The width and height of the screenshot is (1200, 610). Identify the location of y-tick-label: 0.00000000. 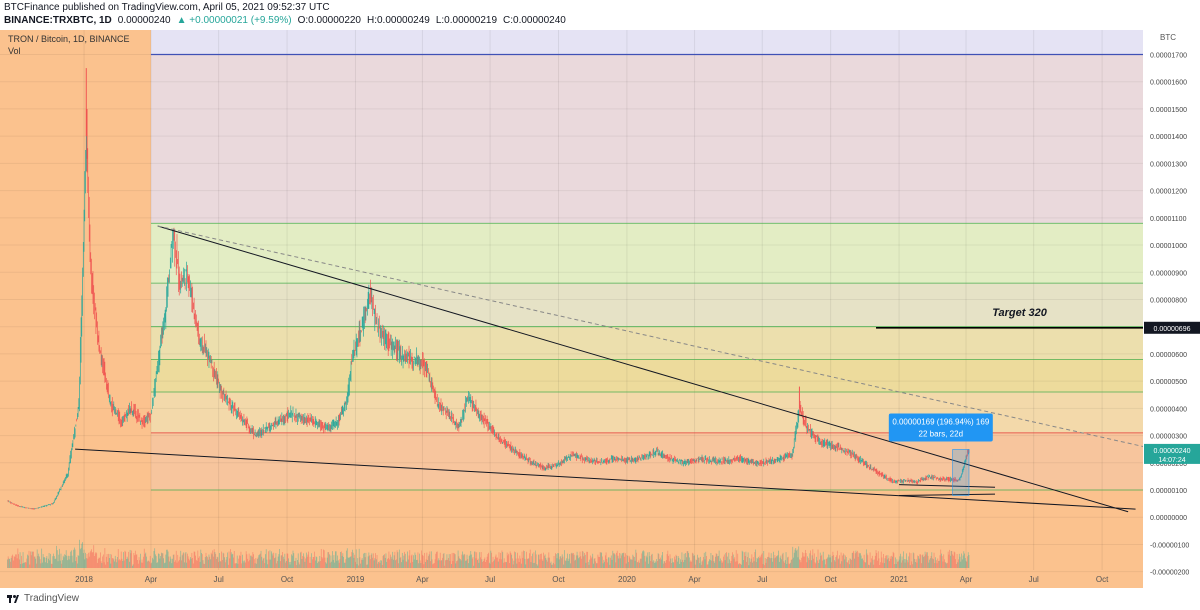
(1168, 518).